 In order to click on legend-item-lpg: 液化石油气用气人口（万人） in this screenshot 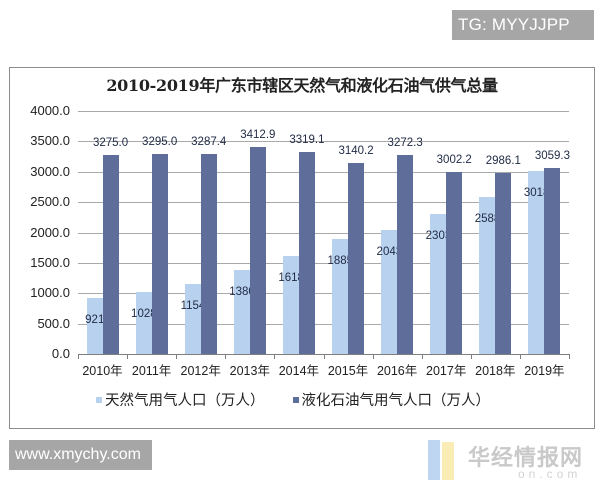, I will do `click(391, 399)`.